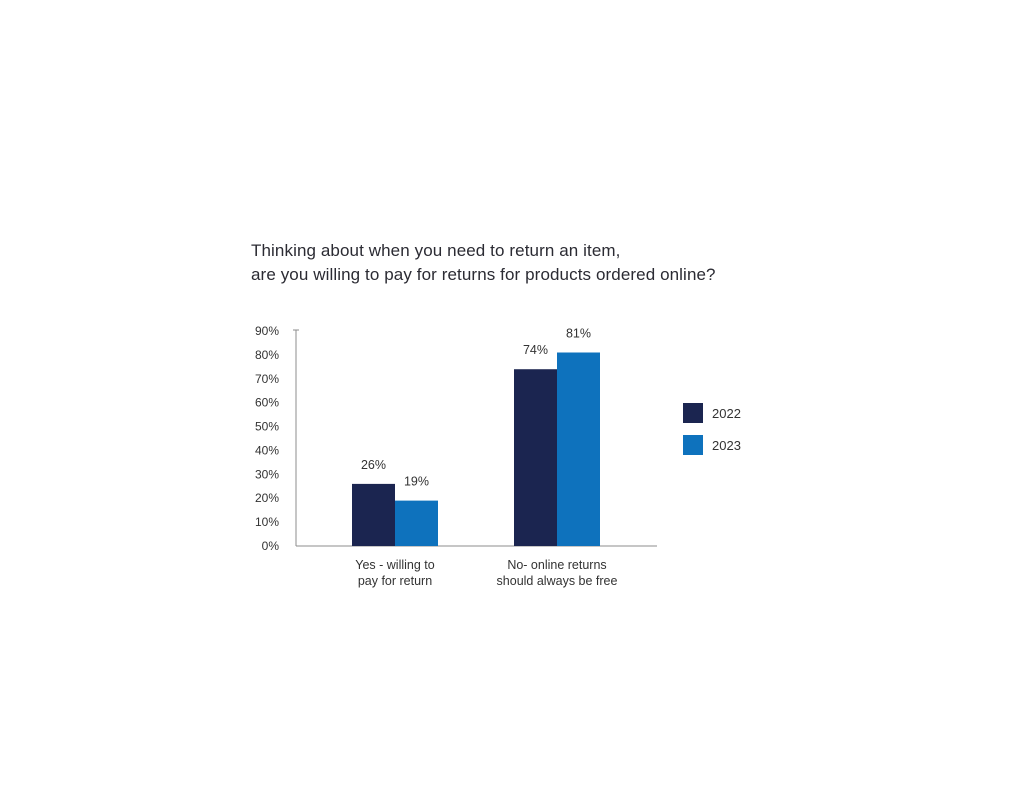 The width and height of the screenshot is (1024, 791). What do you see at coordinates (726, 413) in the screenshot?
I see `legend-label: 2022` at bounding box center [726, 413].